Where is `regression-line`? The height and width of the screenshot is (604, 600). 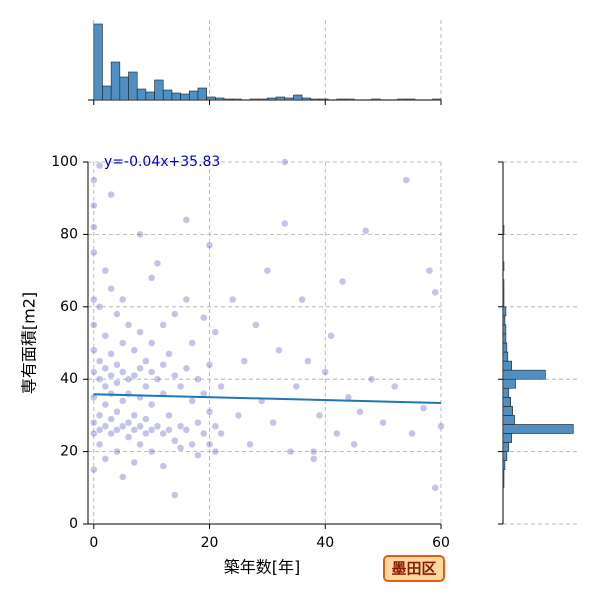
regression-line is located at coordinates (267, 398).